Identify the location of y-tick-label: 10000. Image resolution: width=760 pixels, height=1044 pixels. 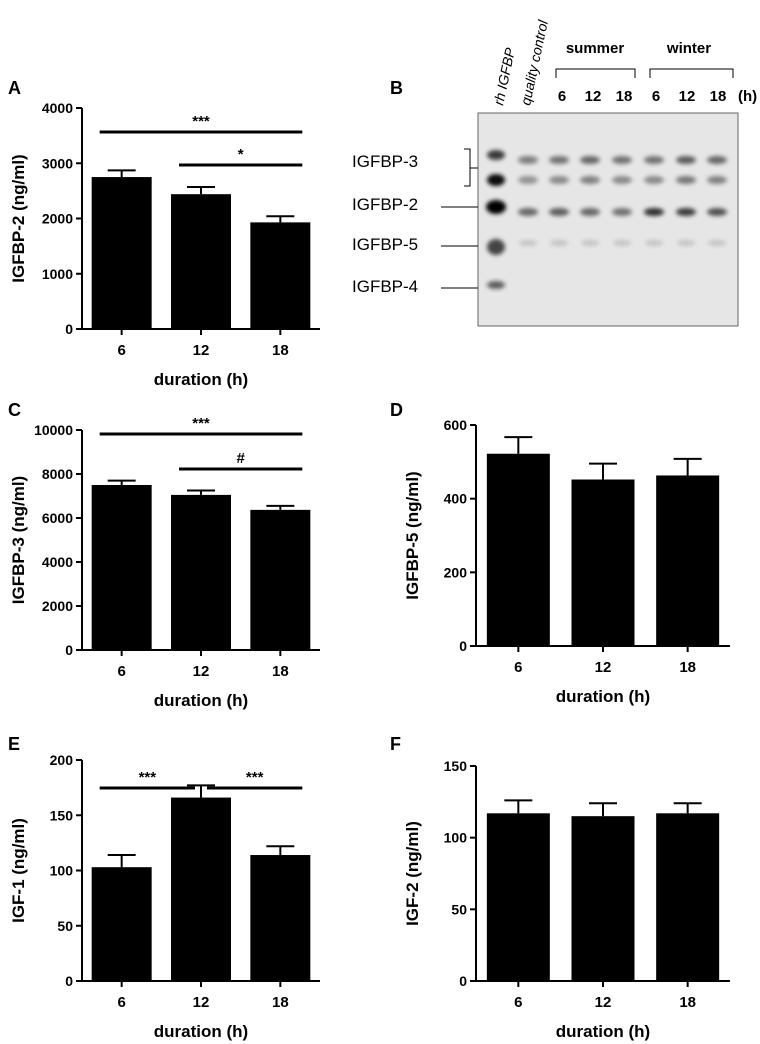
(53, 430).